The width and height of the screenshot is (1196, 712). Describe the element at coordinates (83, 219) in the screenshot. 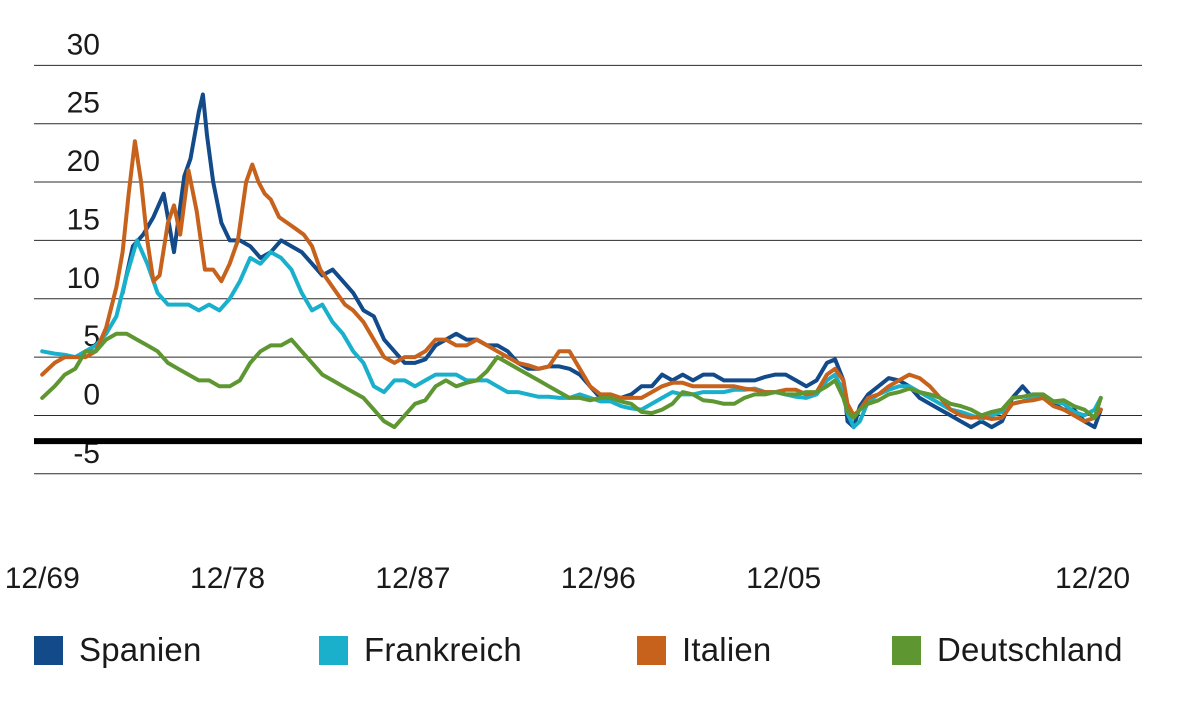

I see `y-tick-label: 15` at that location.